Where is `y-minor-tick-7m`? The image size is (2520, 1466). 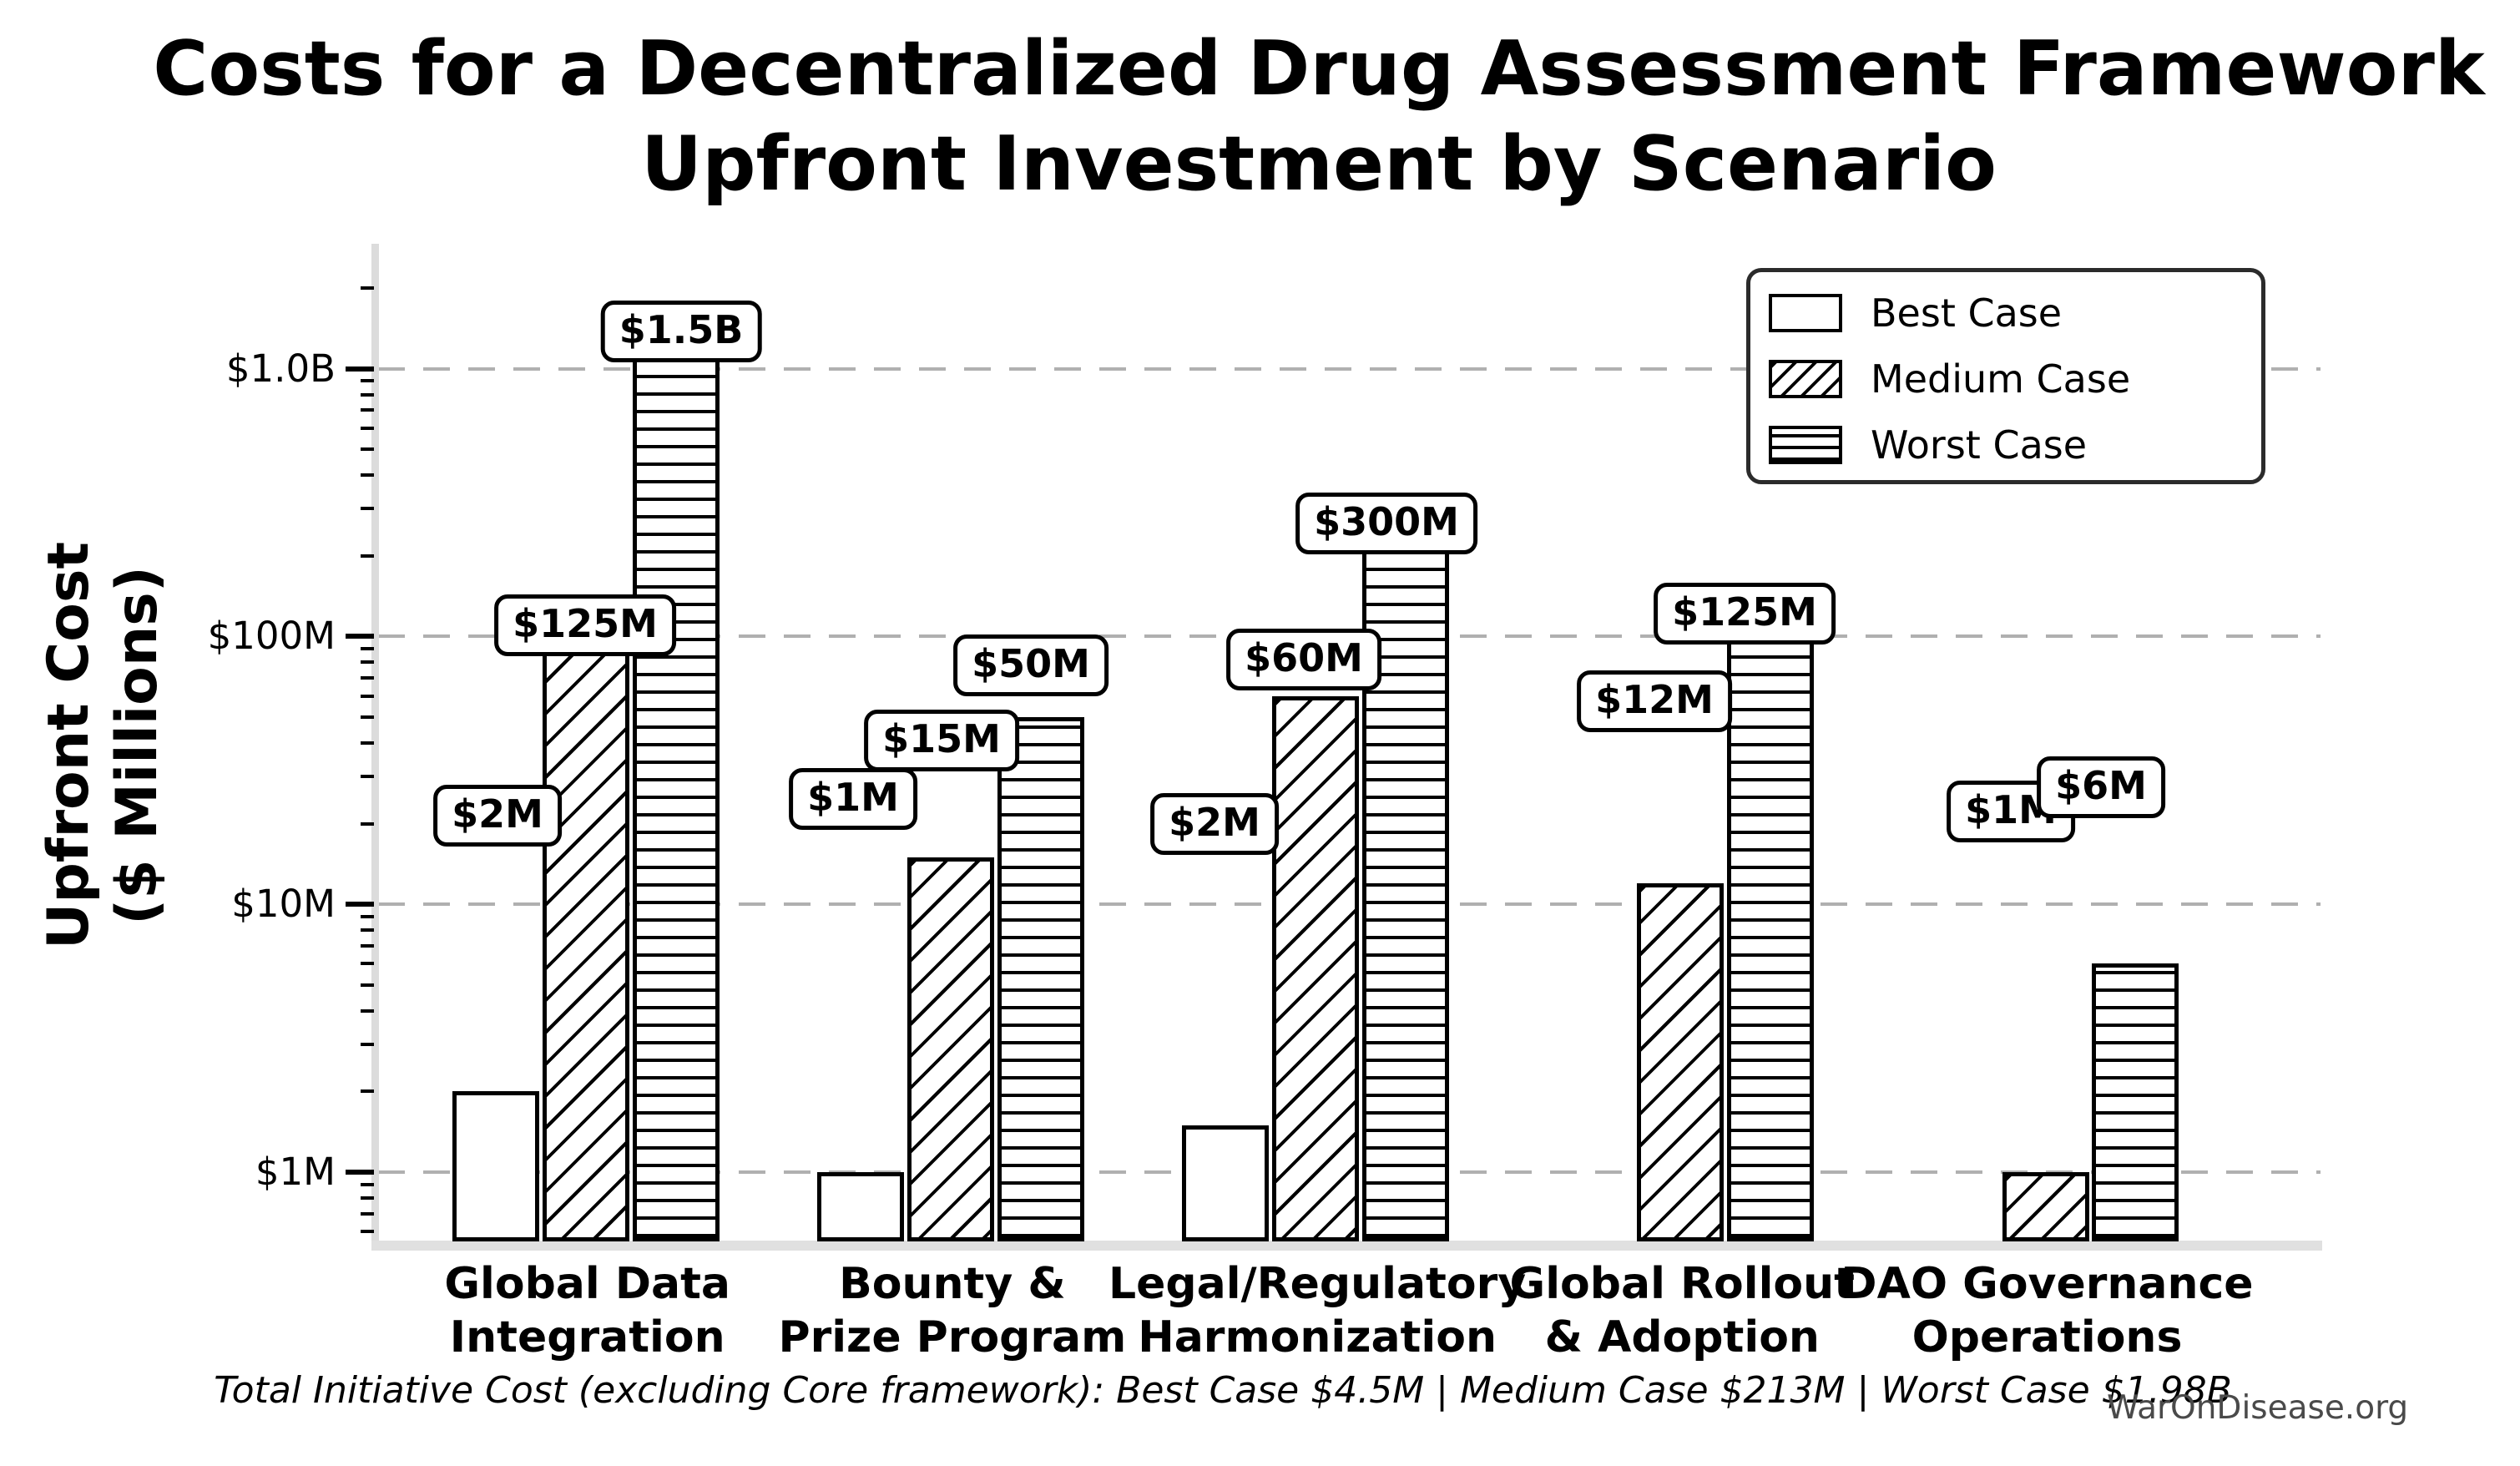 y-minor-tick-7m is located at coordinates (367, 945).